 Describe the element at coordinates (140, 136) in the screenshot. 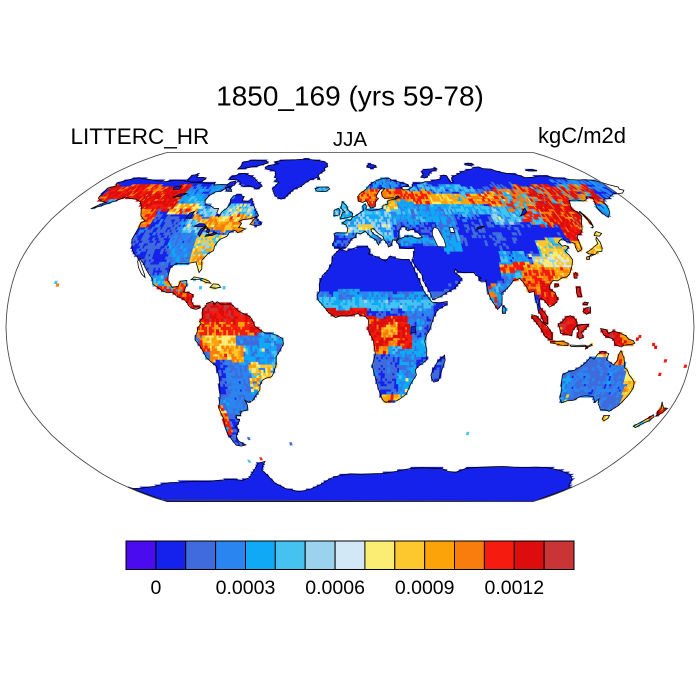

I see `svg-text: LITTERC_HR` at that location.